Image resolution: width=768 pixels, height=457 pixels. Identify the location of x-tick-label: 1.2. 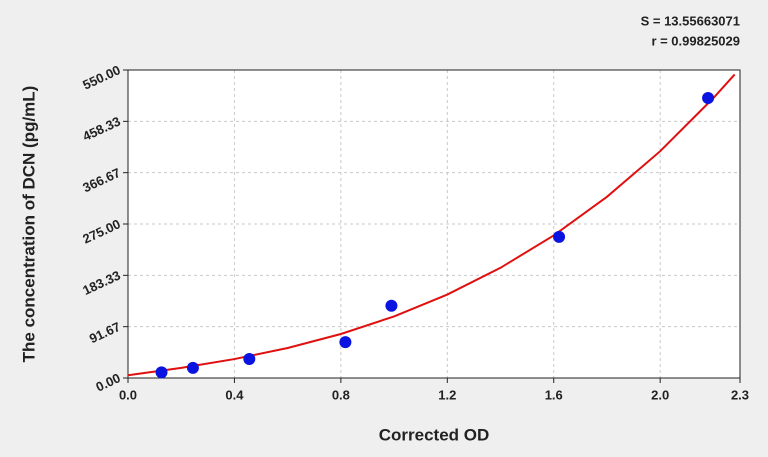
(447, 394).